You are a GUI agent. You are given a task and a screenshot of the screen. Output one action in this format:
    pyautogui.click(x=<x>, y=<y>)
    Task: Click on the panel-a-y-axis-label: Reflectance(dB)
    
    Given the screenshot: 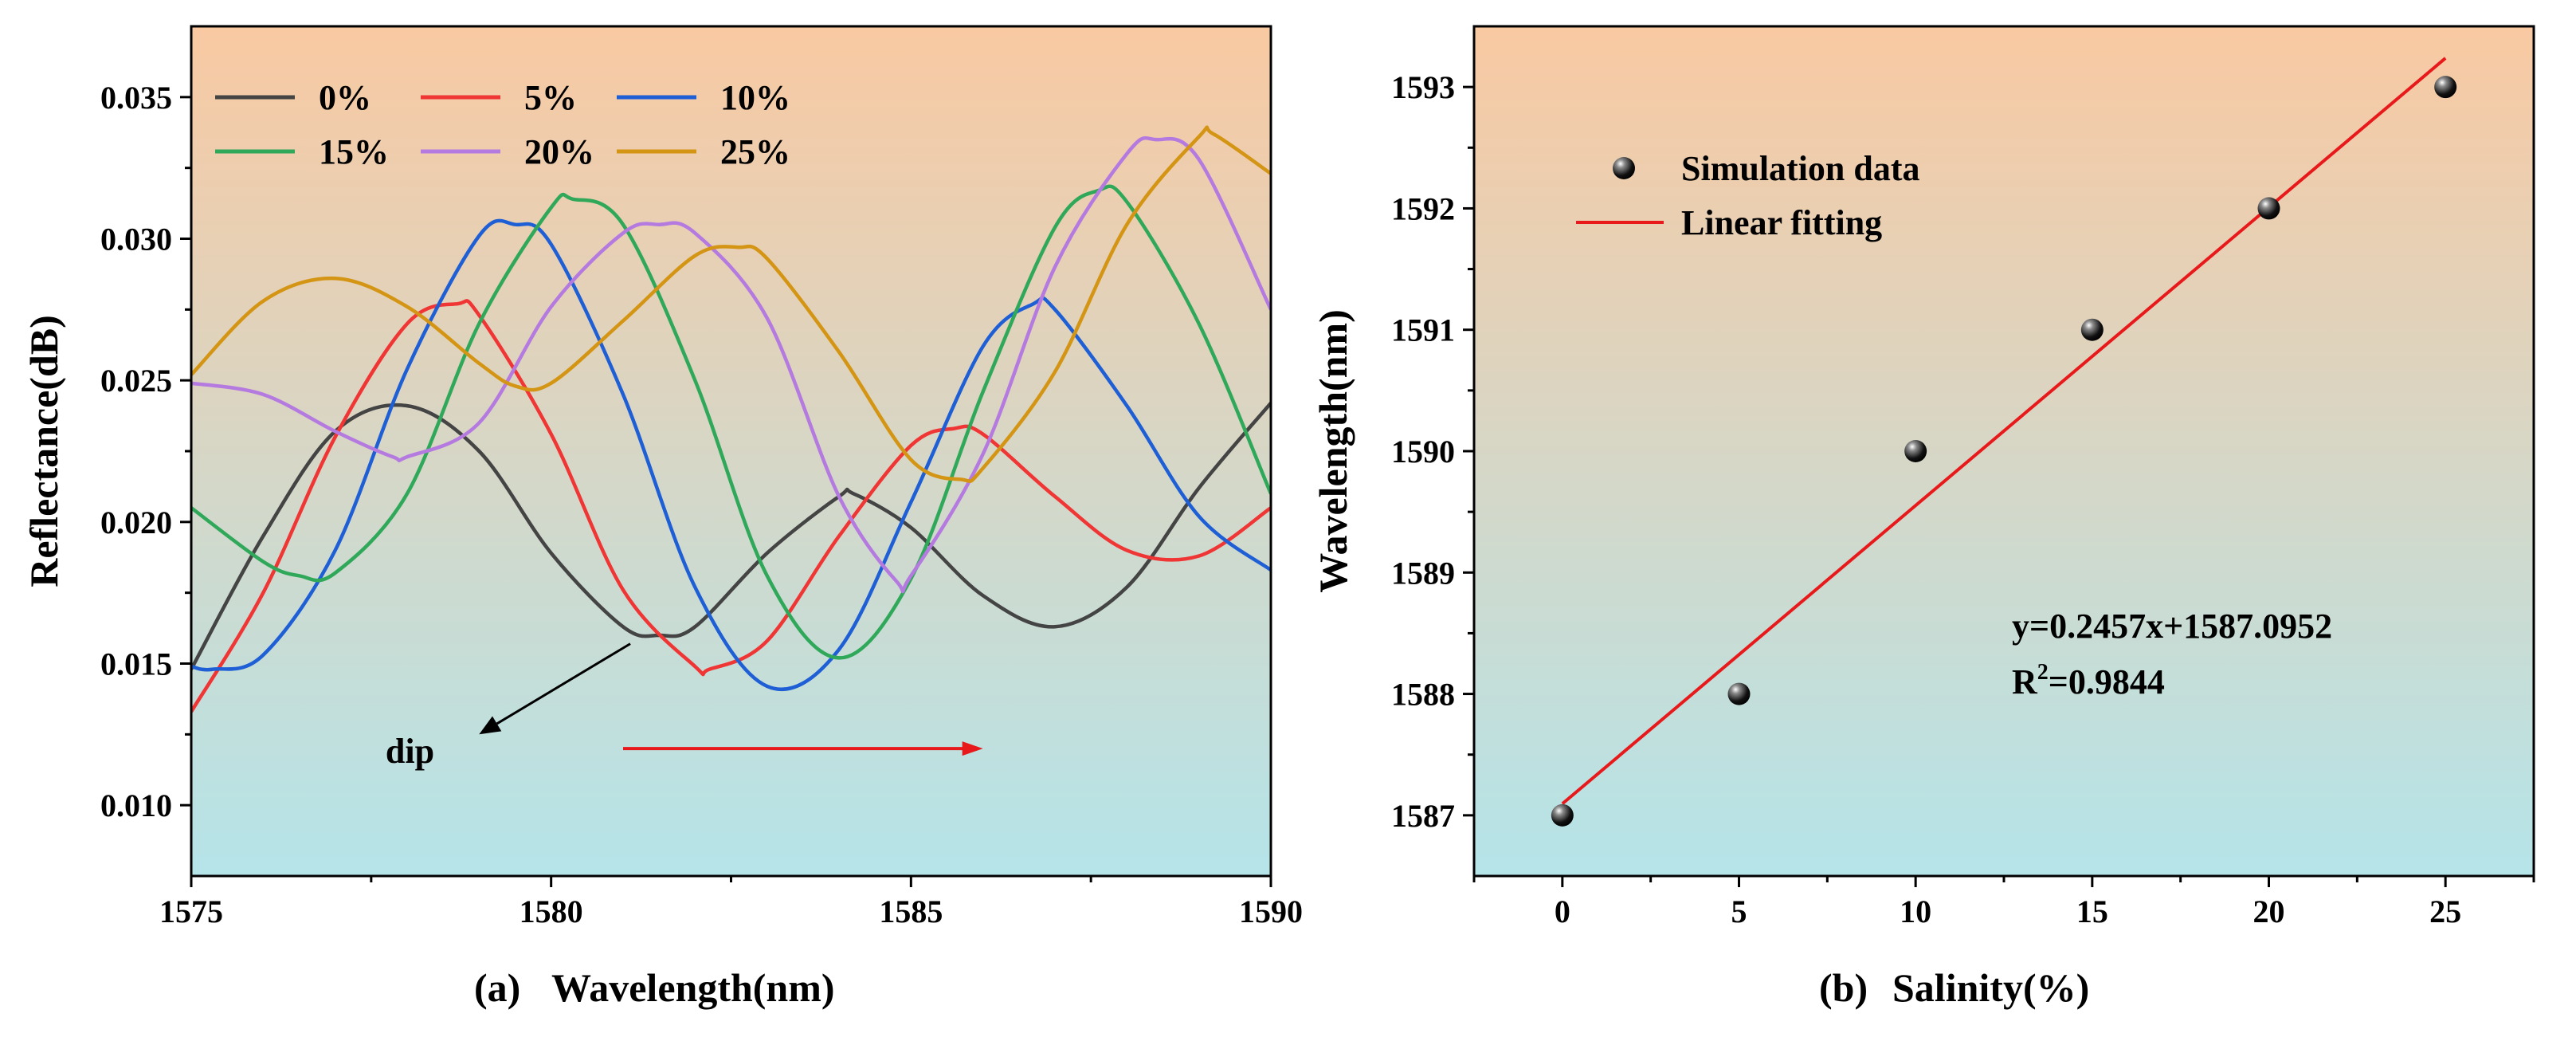 What is the action you would take?
    pyautogui.click(x=44, y=451)
    